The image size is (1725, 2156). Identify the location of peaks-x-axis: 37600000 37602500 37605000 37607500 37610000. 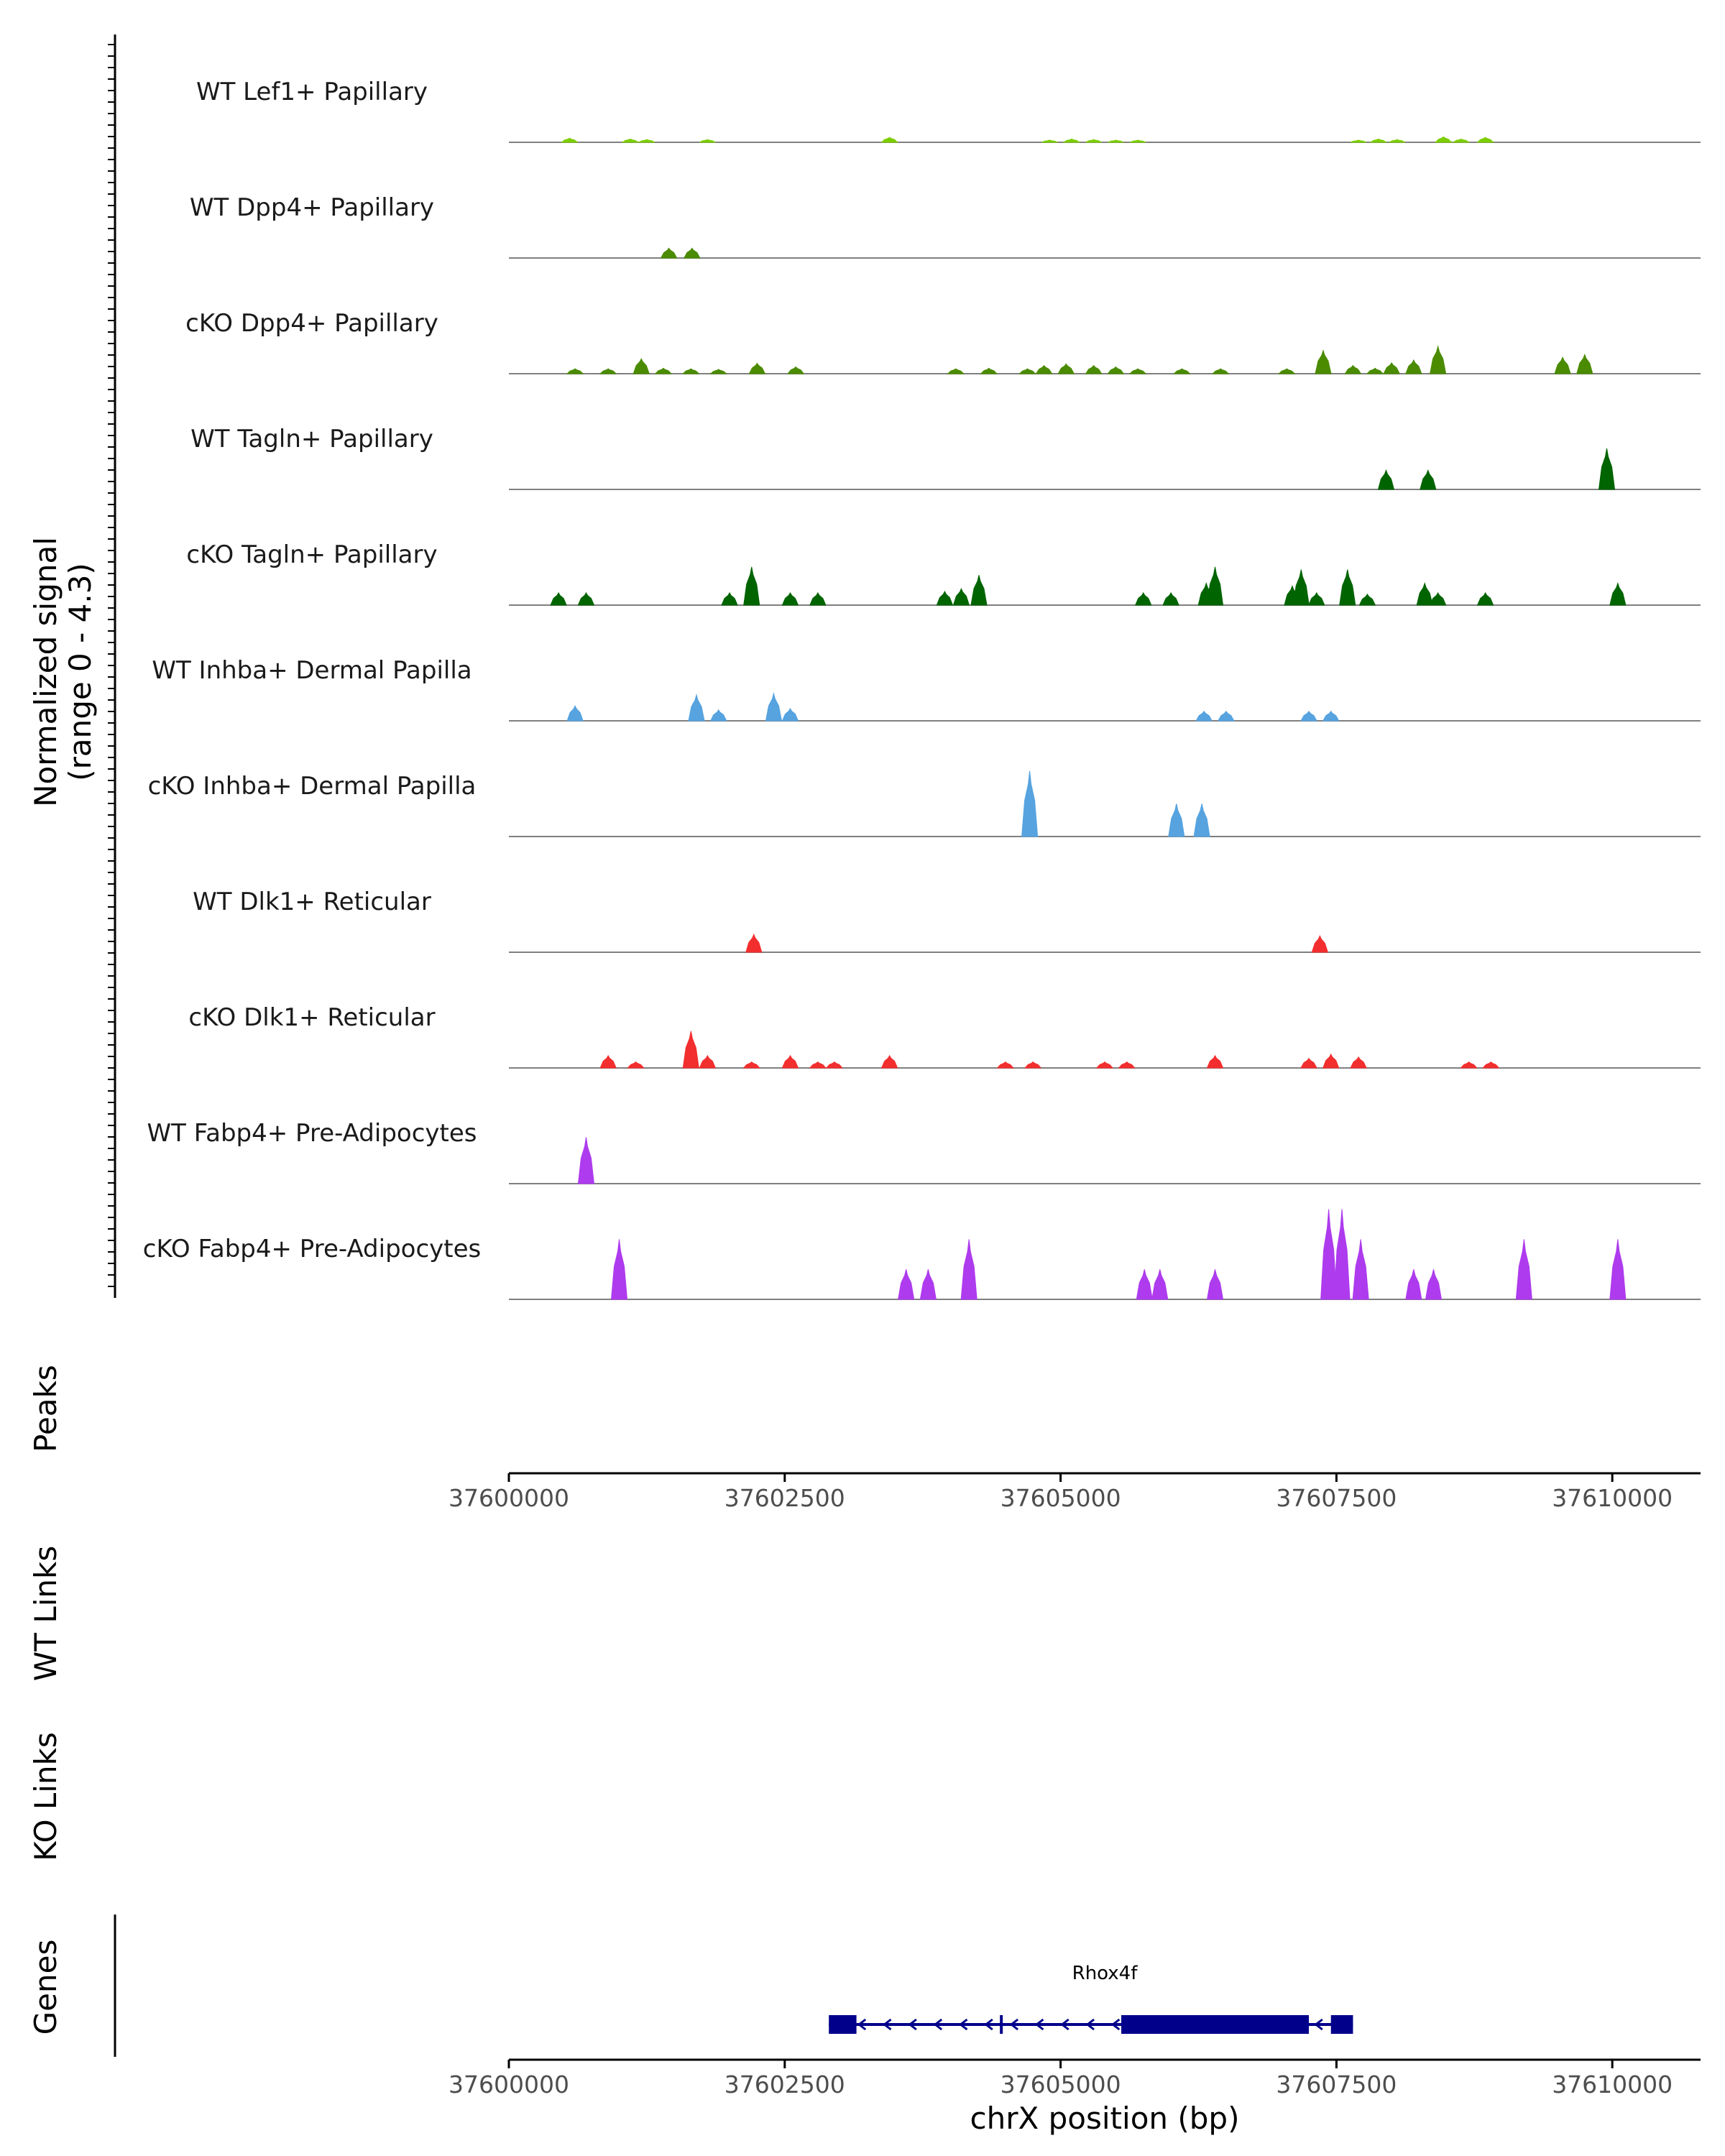
(1060, 1492).